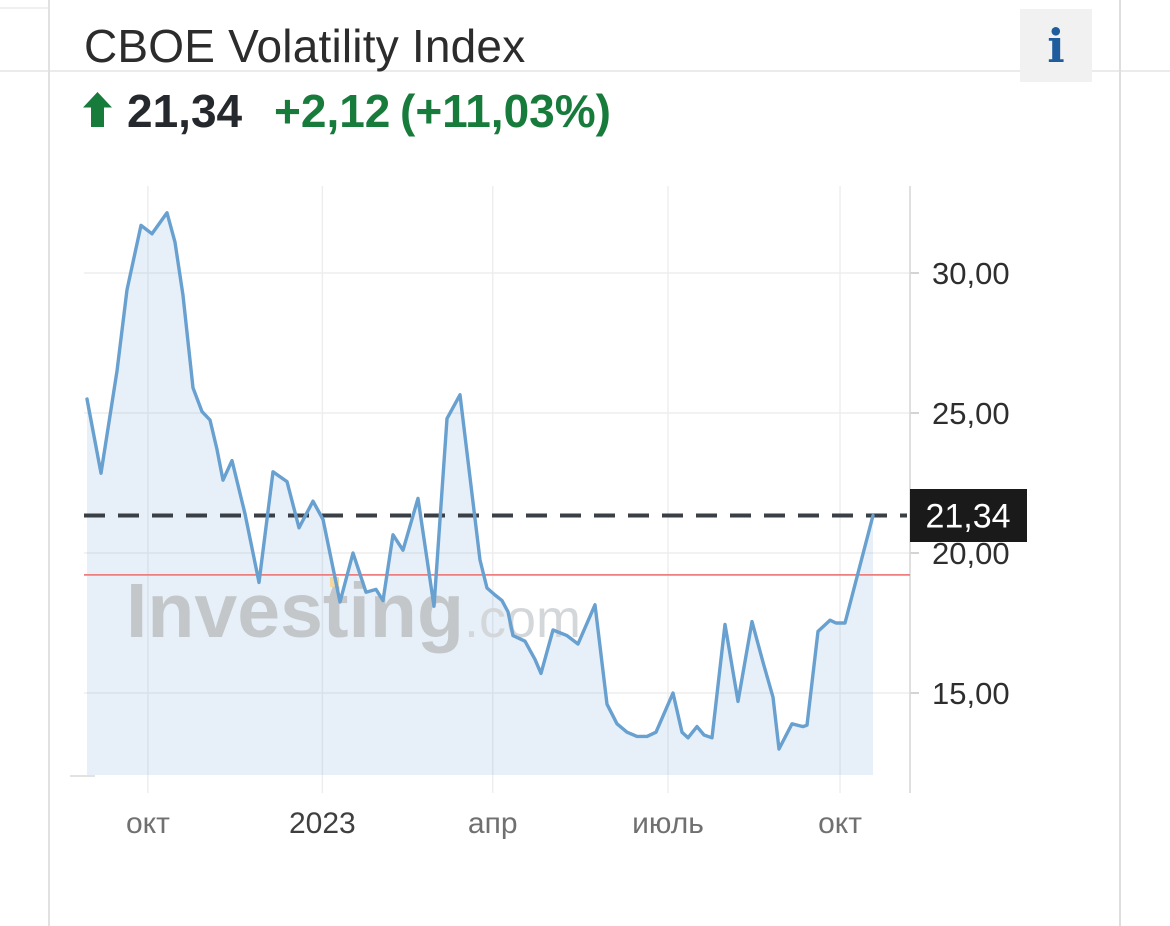  Describe the element at coordinates (971, 413) in the screenshot. I see `axis-tick-label: 25,00` at that location.